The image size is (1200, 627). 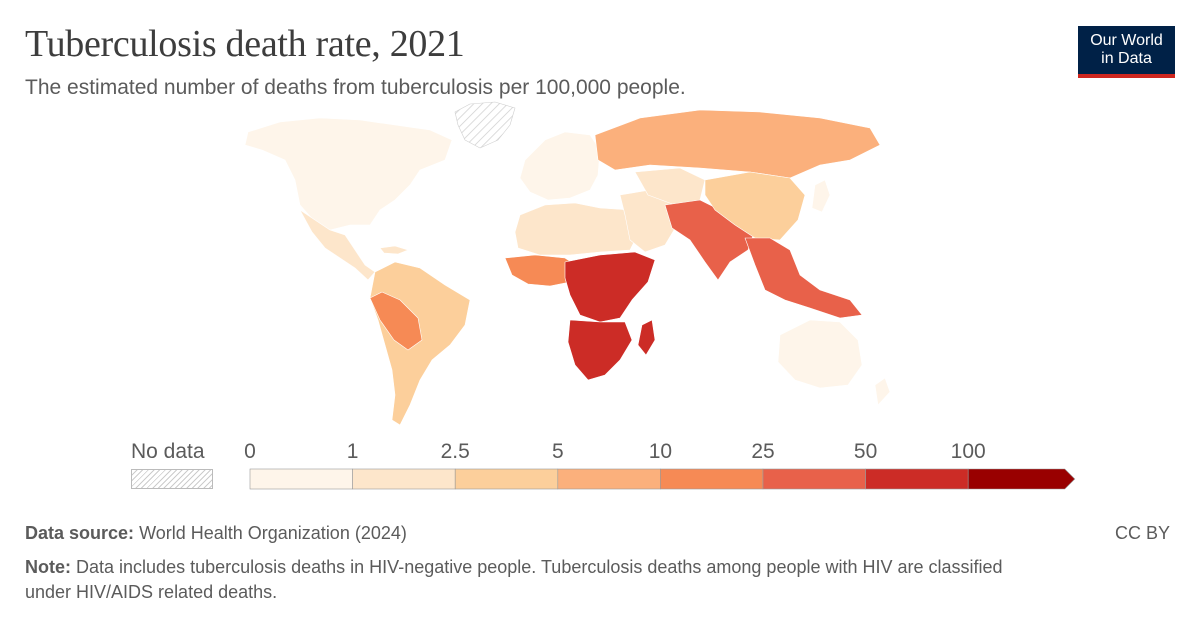 I want to click on legend-color-scale, so click(x=662, y=479).